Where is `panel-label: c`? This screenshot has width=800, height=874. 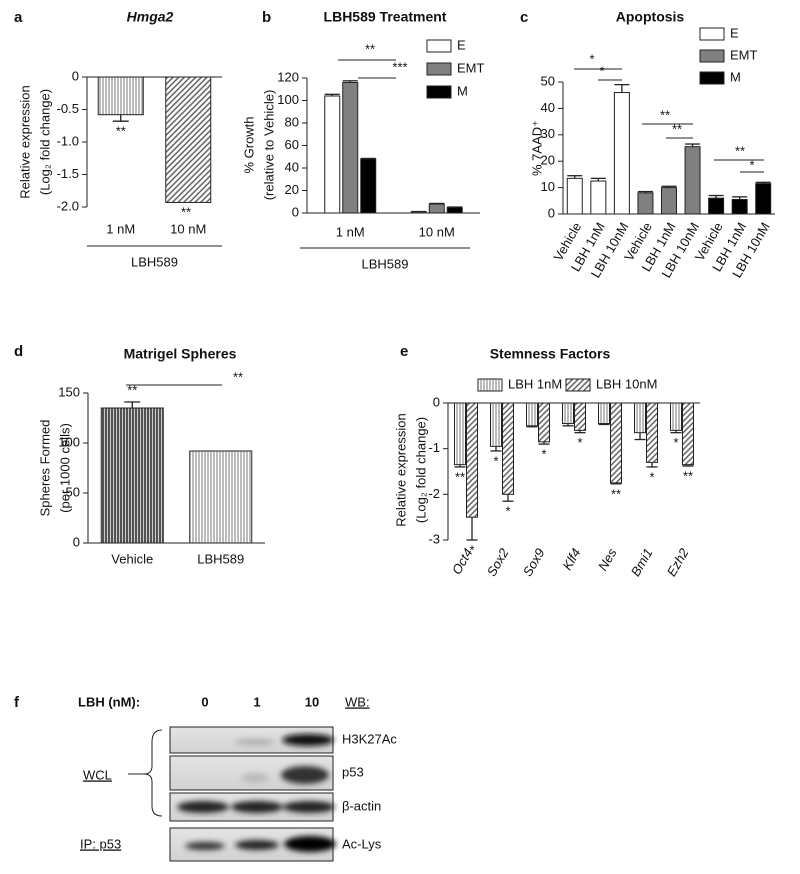 panel-label: c is located at coordinates (524, 17).